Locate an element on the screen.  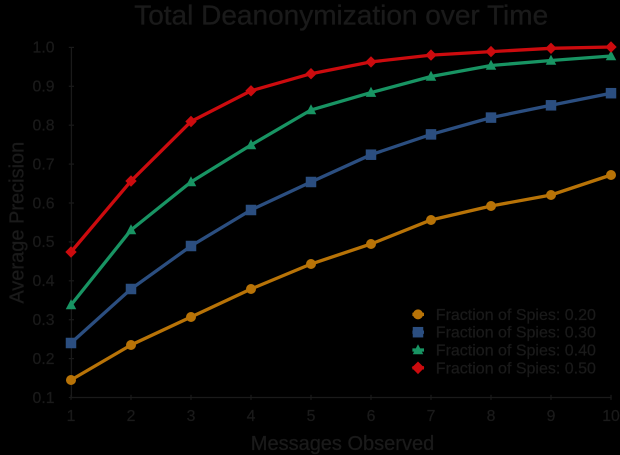
svg-text: 1.0 is located at coordinates (44, 48).